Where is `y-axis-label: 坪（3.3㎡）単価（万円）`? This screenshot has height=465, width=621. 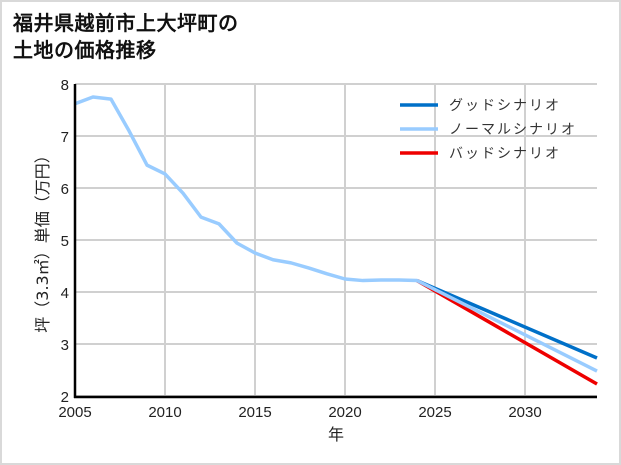
y-axis-label: 坪（3.3㎡）単価（万円） is located at coordinates (42, 239).